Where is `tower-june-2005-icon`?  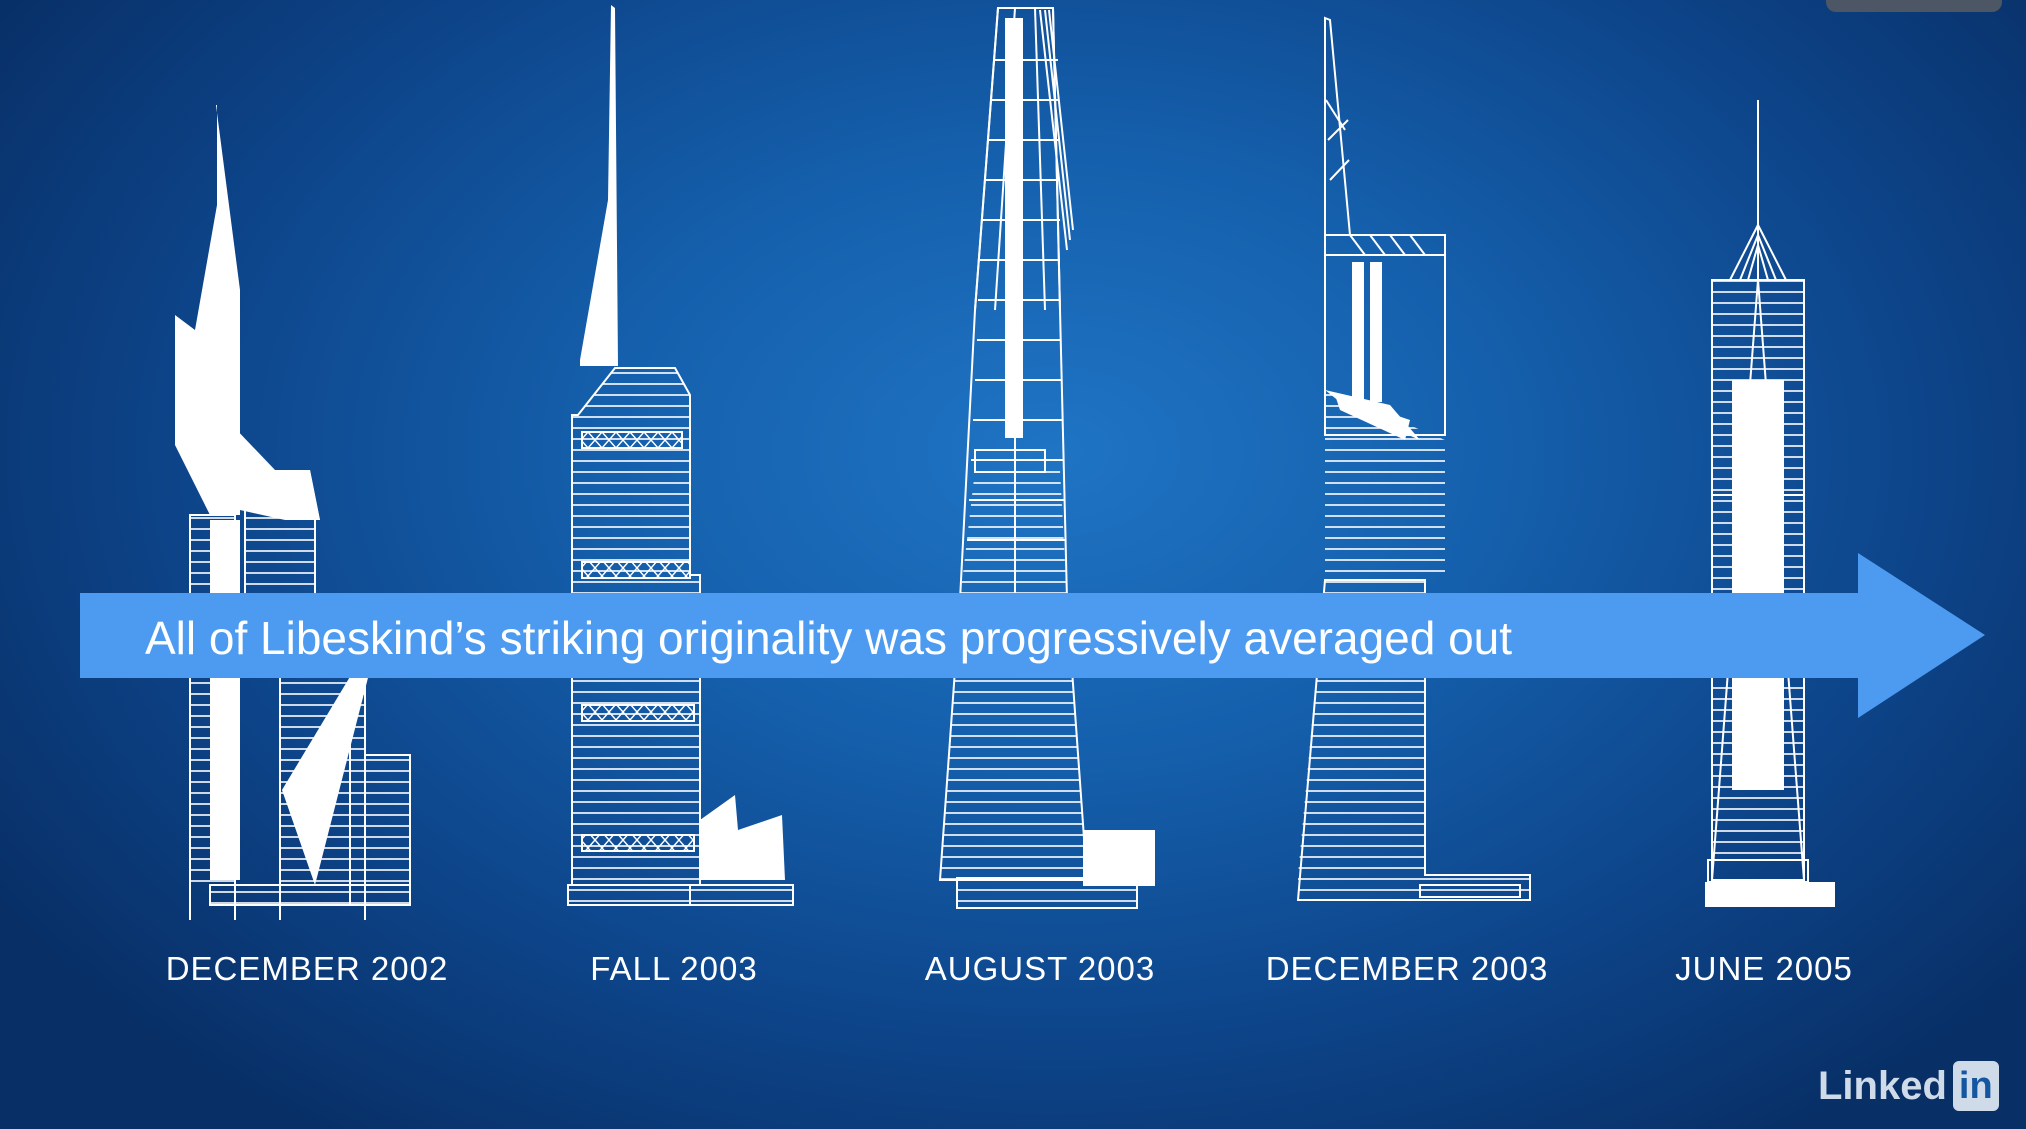
tower-june-2005-icon is located at coordinates (1770, 503).